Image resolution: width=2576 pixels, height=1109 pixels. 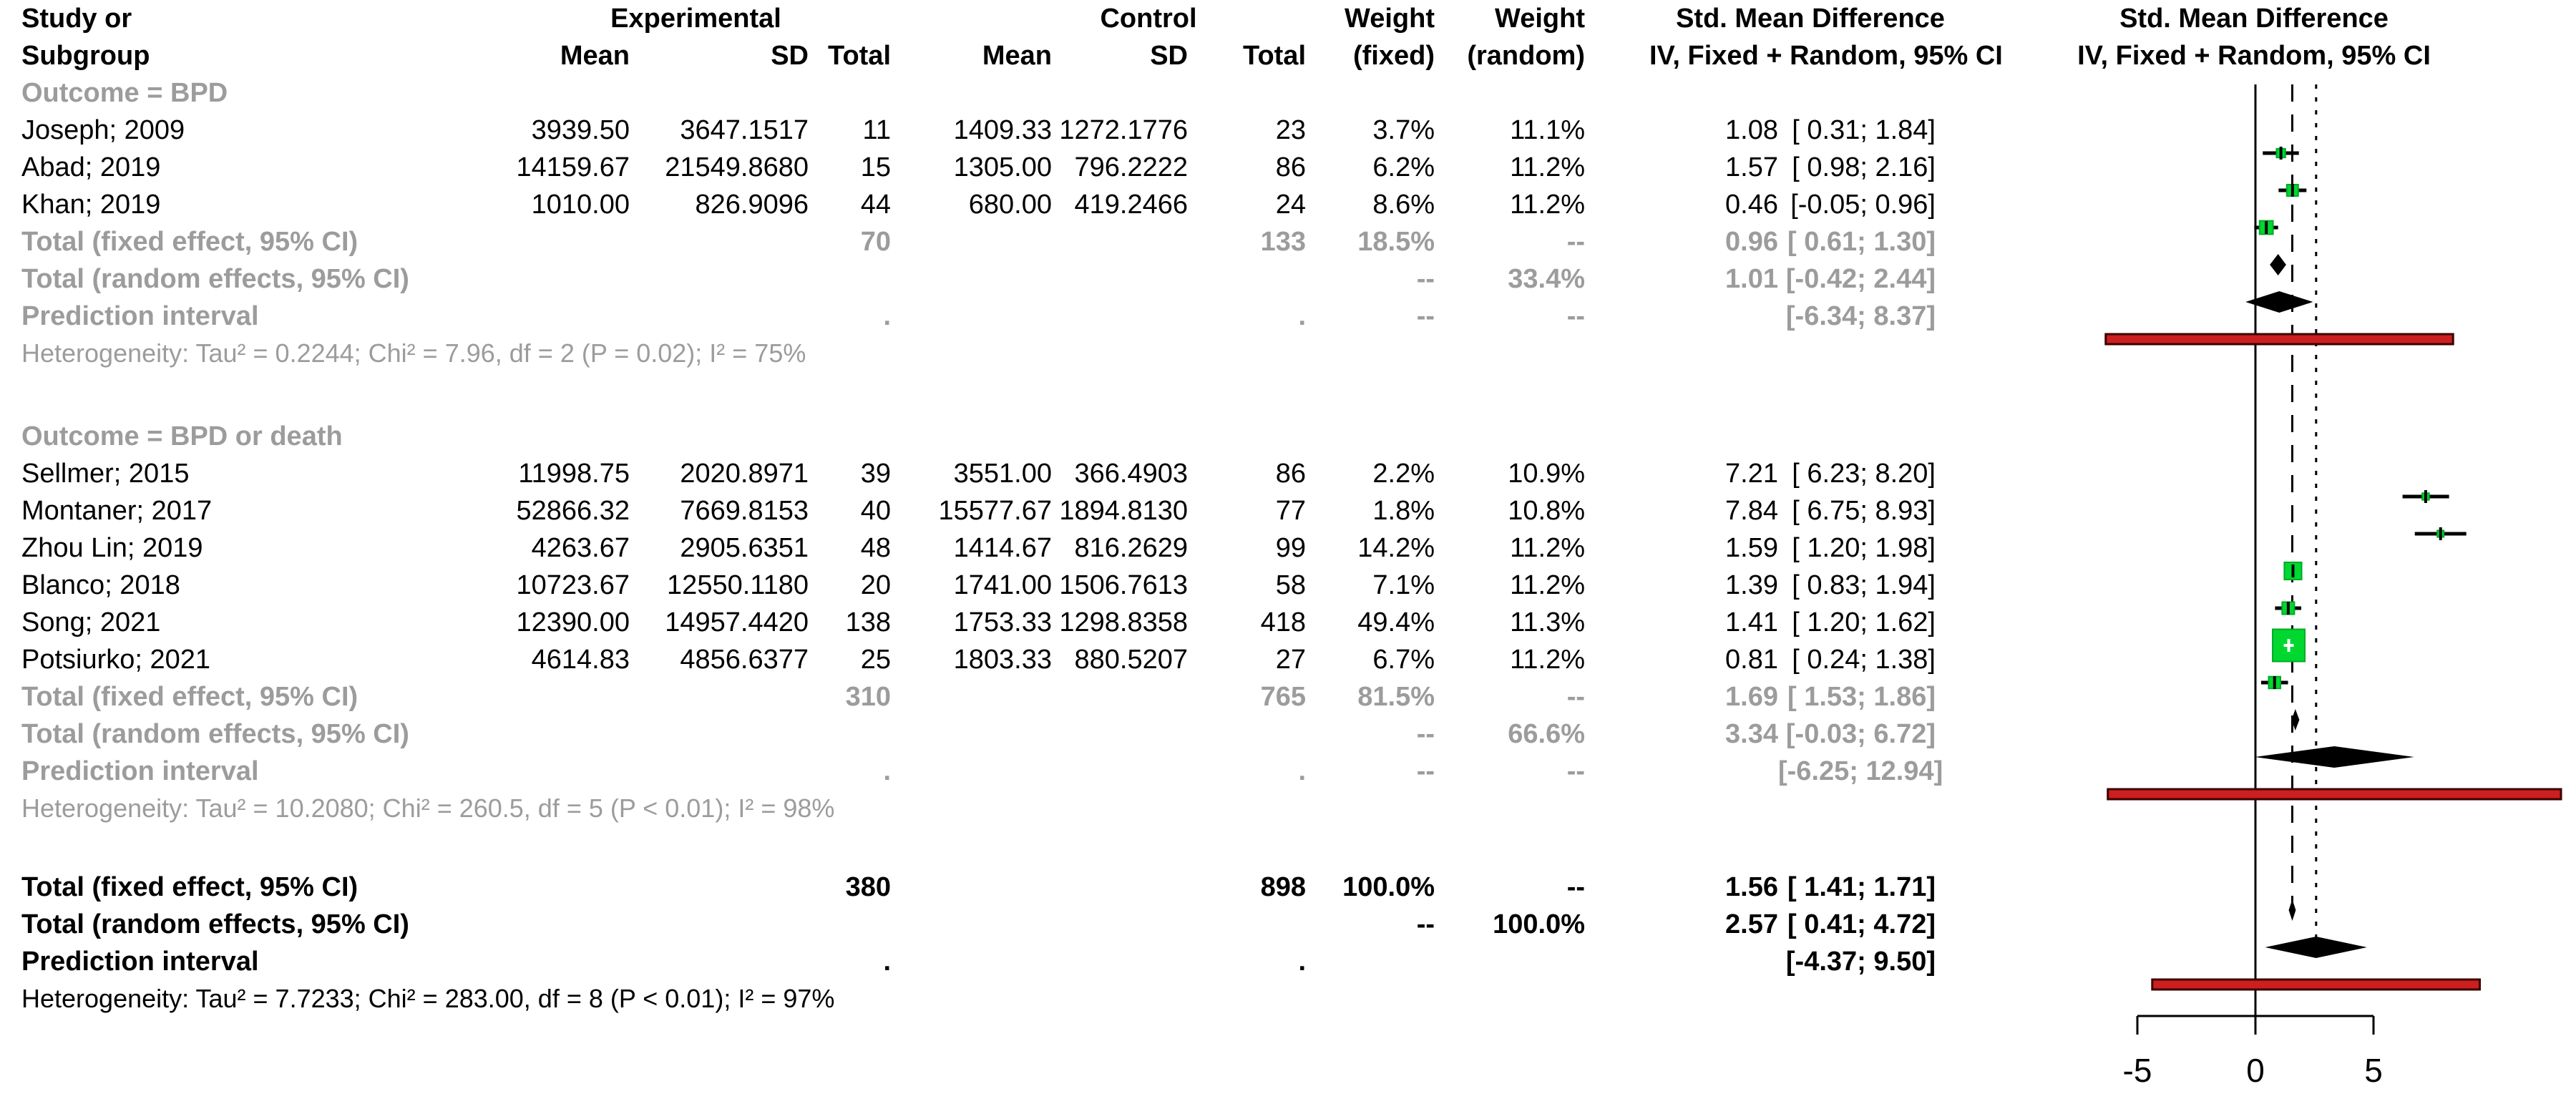 I want to click on smd-estimate: 1.39, so click(x=1751, y=585).